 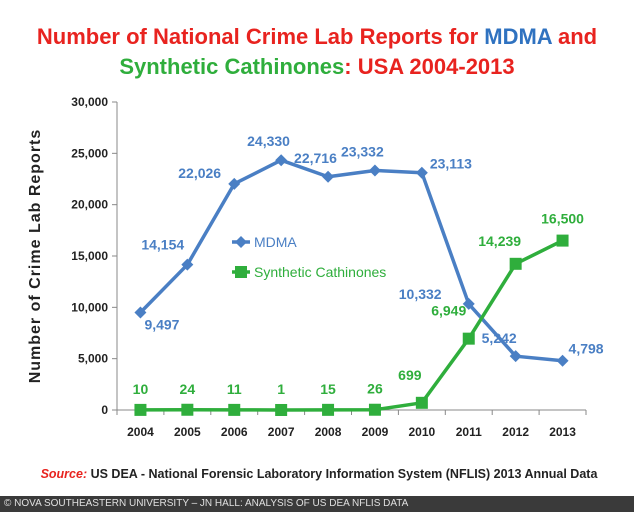 I want to click on title-mdma: MDMA, so click(x=518, y=36).